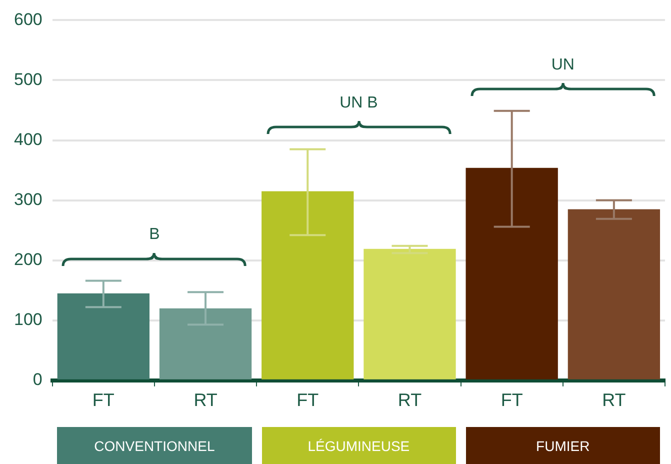  Describe the element at coordinates (28, 79) in the screenshot. I see `y-tick-label: 500` at that location.